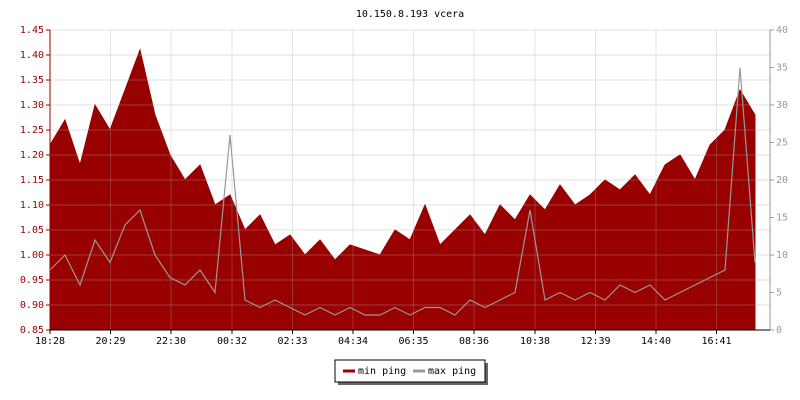 The width and height of the screenshot is (800, 400). What do you see at coordinates (32, 230) in the screenshot?
I see `y-tick-label: 1.05` at bounding box center [32, 230].